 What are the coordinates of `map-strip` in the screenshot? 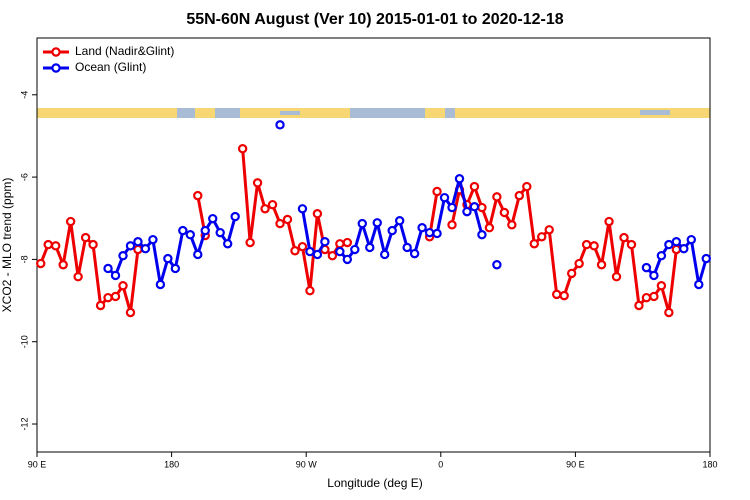 It's located at (373, 113).